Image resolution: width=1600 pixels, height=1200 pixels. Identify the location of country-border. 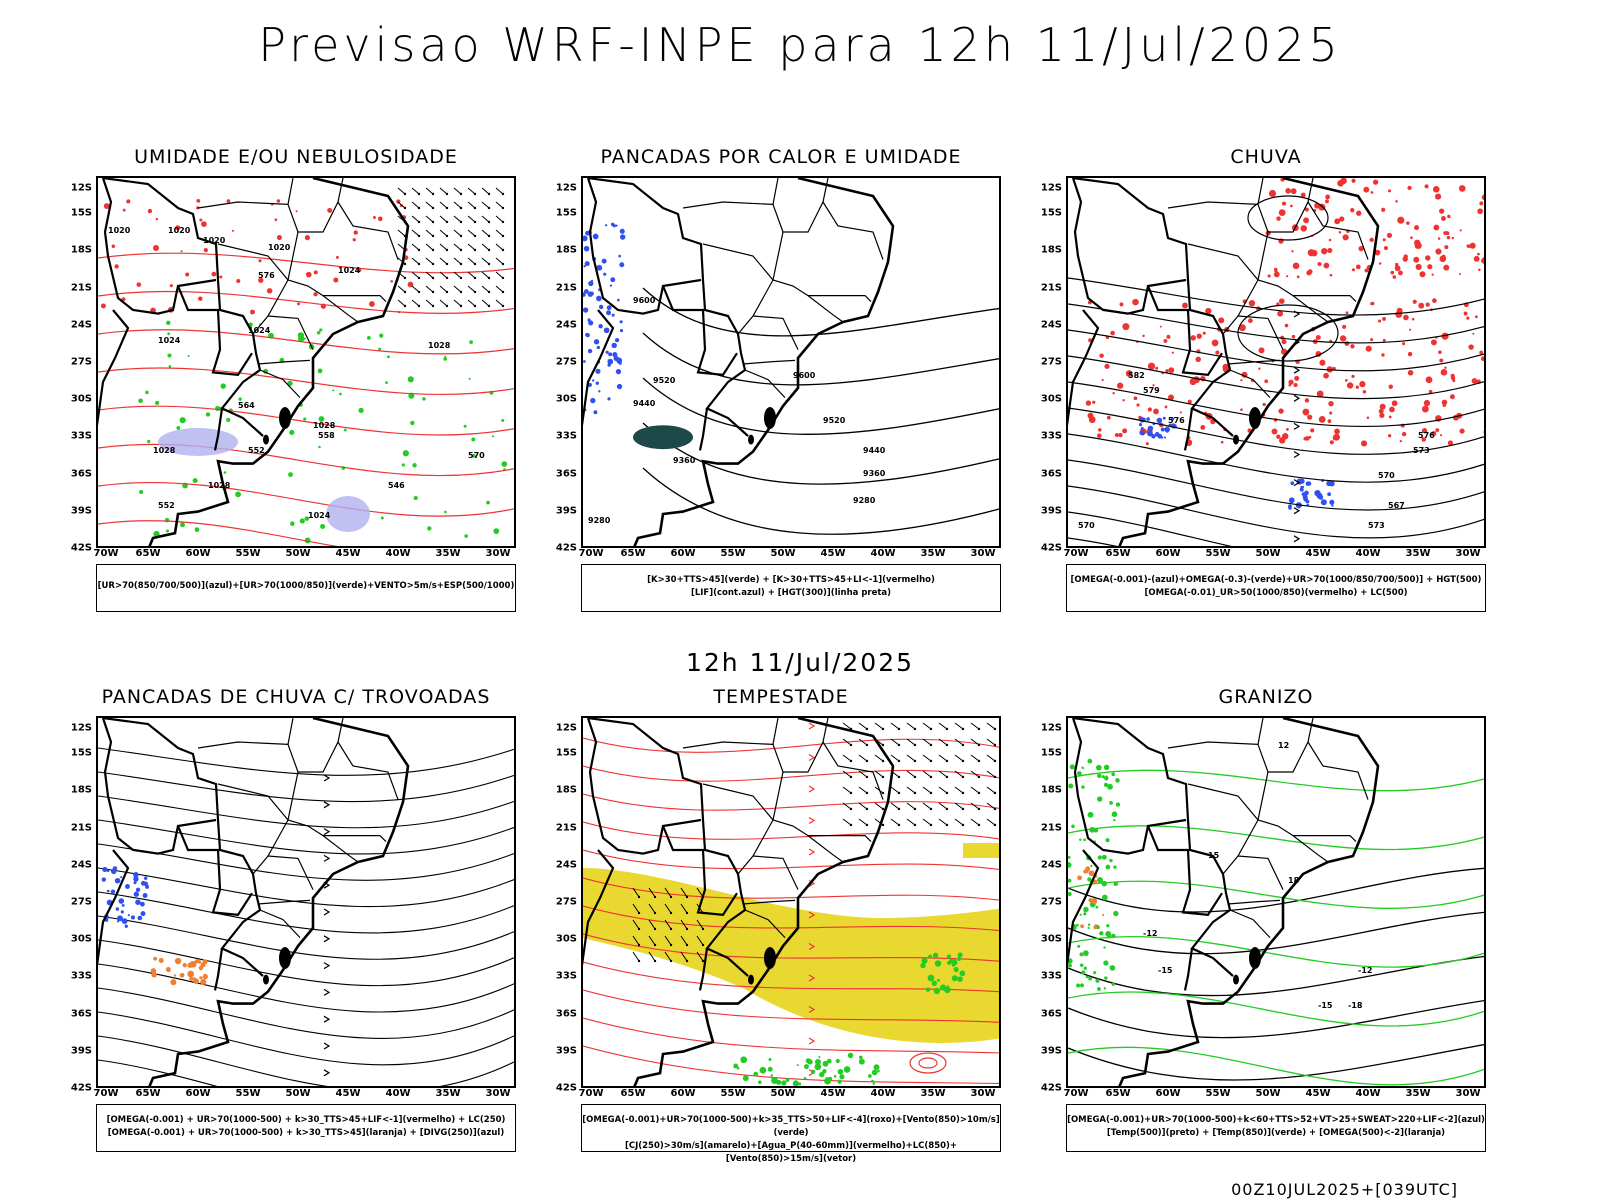
(114, 367).